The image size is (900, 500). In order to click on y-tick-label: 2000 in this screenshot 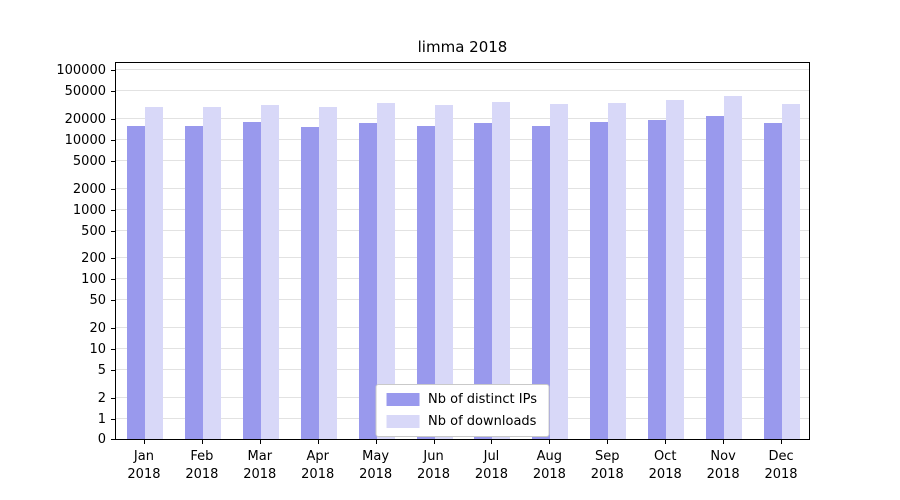, I will do `click(89, 189)`.